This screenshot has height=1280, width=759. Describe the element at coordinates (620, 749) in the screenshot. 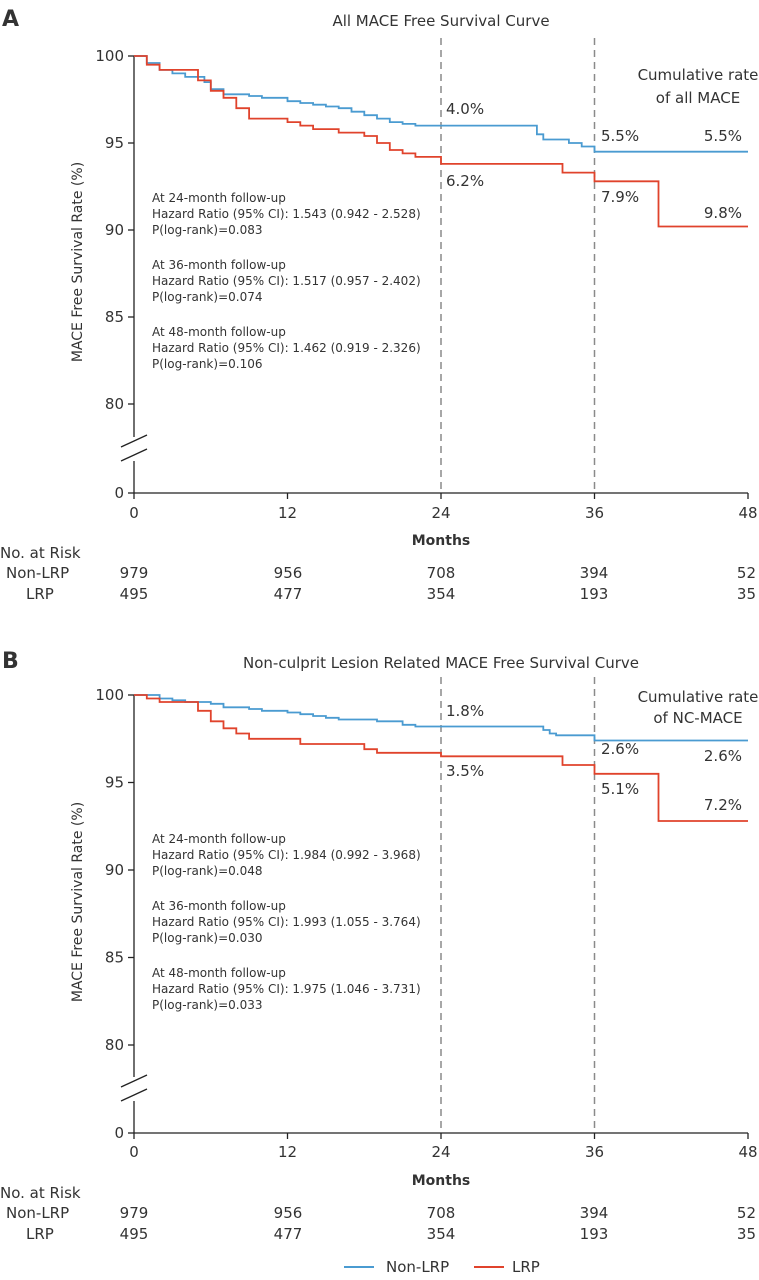

I see `rate-label-nonlrp-36: 2.6%` at that location.